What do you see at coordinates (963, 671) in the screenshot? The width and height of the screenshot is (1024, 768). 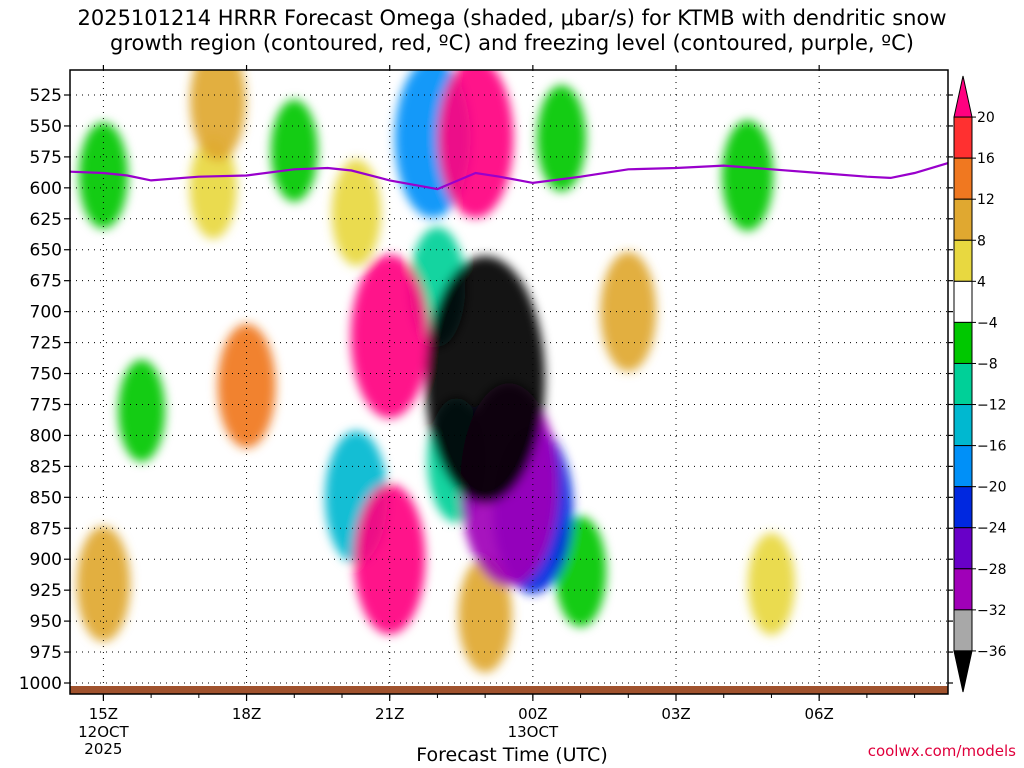 I see `colorbar-bottom-arrow` at bounding box center [963, 671].